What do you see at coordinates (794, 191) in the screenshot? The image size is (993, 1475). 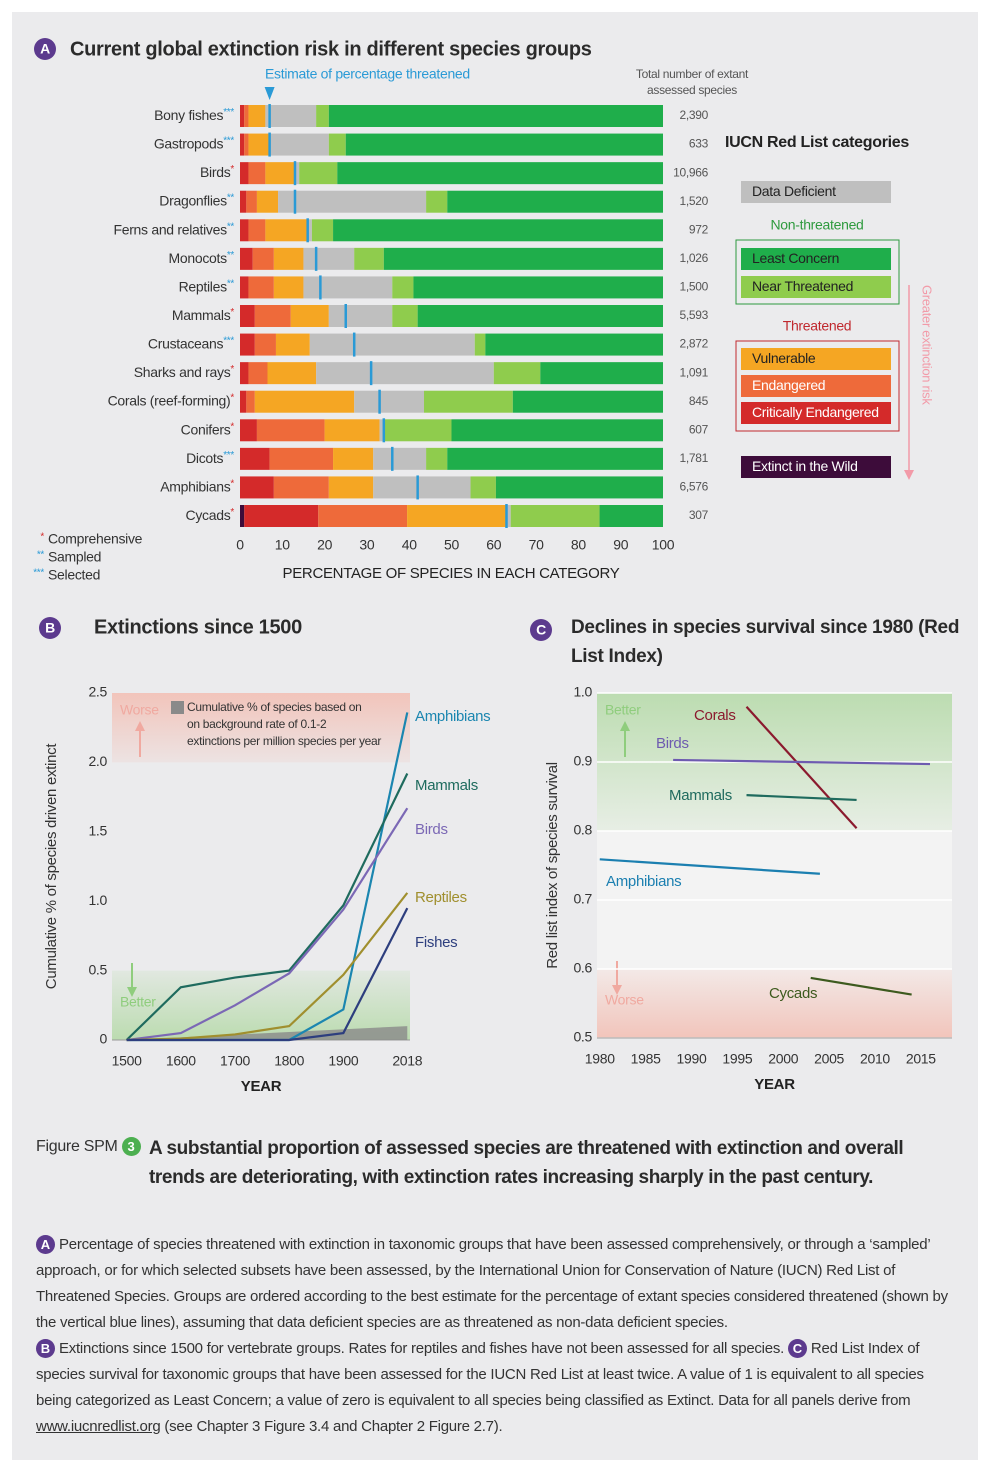 I see `legend-label: Data Deficient` at bounding box center [794, 191].